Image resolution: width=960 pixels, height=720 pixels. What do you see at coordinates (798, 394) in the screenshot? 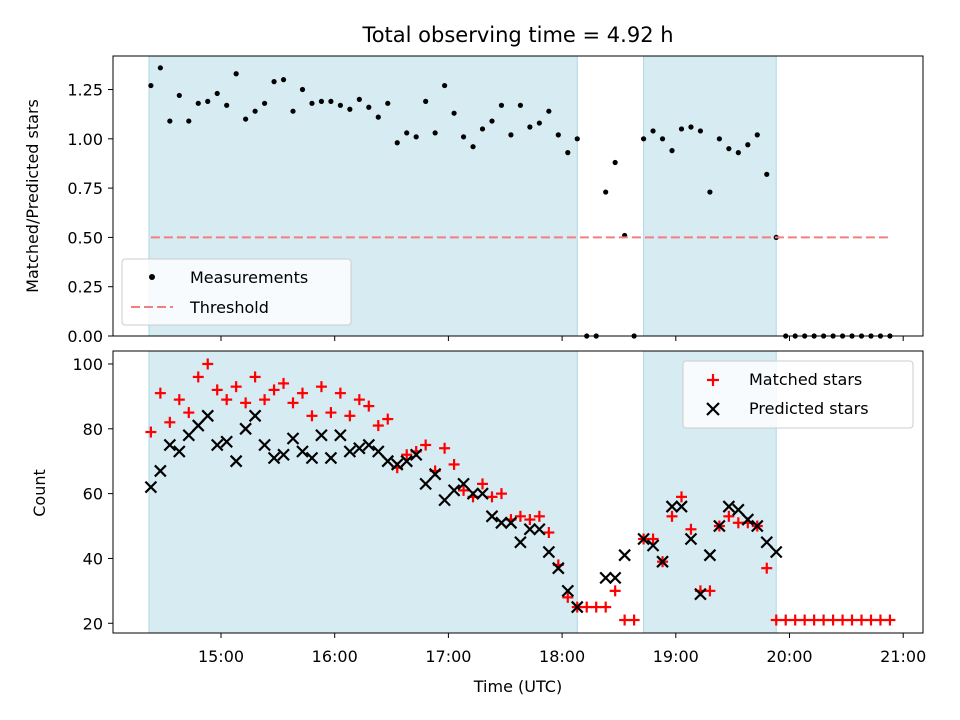
I see `bottom-legend-frame` at bounding box center [798, 394].